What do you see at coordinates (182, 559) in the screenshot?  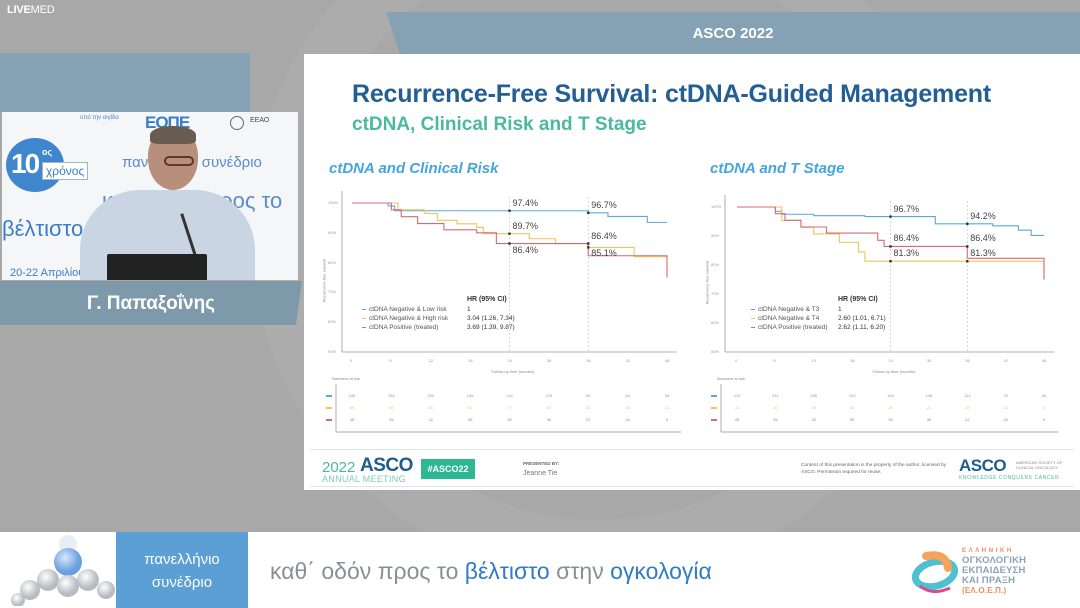 I see `conference-label-line1: πανελλήνιο` at bounding box center [182, 559].